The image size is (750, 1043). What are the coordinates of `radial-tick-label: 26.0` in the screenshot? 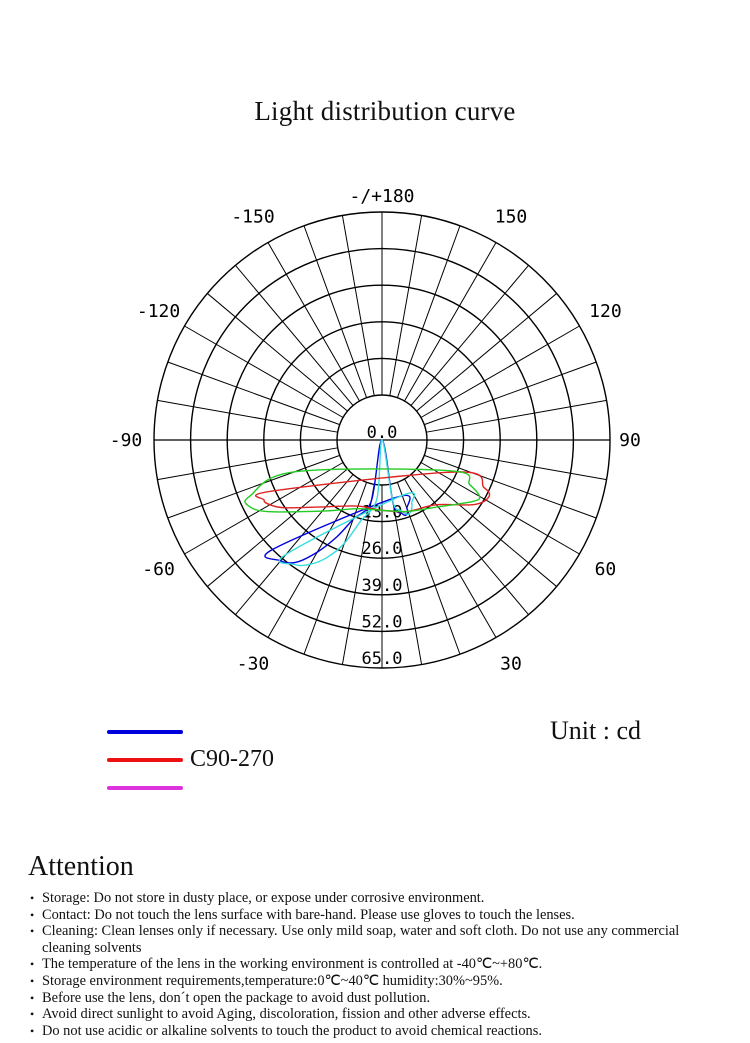 It's located at (382, 549).